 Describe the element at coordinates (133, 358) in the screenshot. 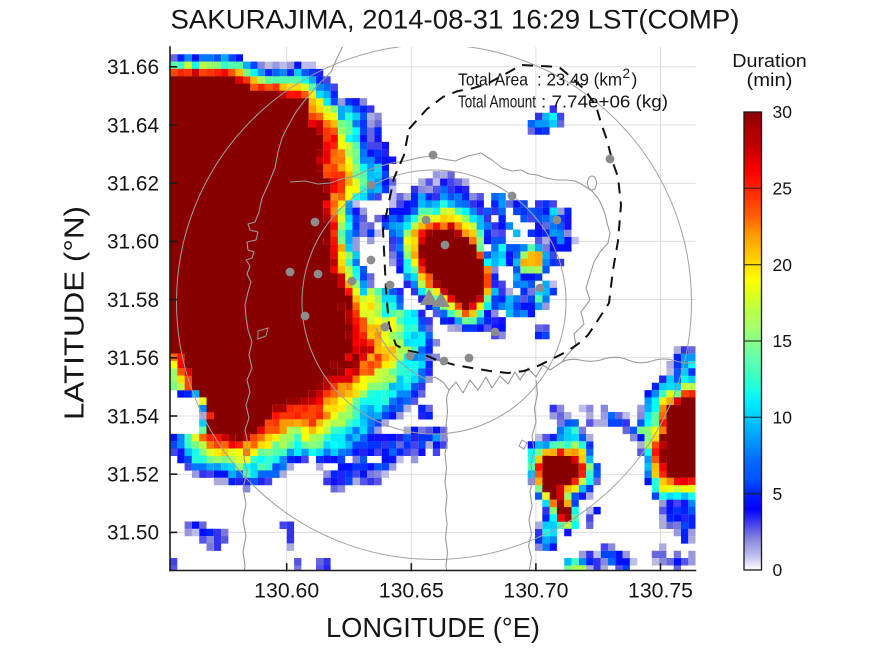

I see `svg-text: 31.56` at that location.